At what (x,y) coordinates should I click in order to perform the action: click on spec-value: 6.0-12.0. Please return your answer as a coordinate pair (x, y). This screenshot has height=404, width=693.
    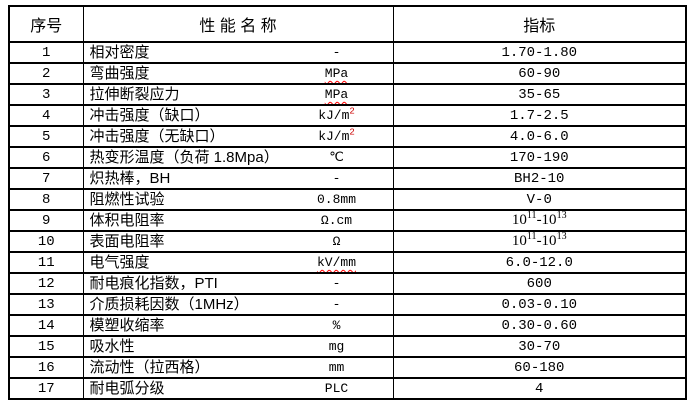
    Looking at the image, I should click on (539, 262).